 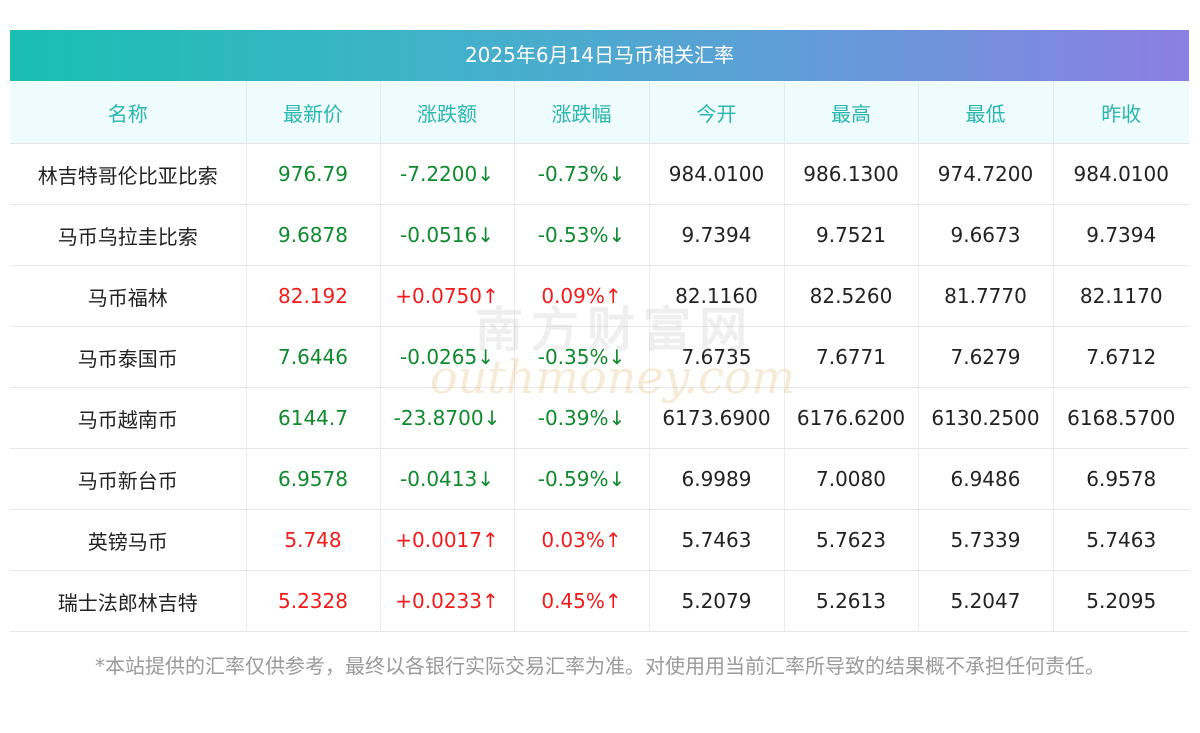 I want to click on cell-open: 6.9989, so click(x=717, y=479).